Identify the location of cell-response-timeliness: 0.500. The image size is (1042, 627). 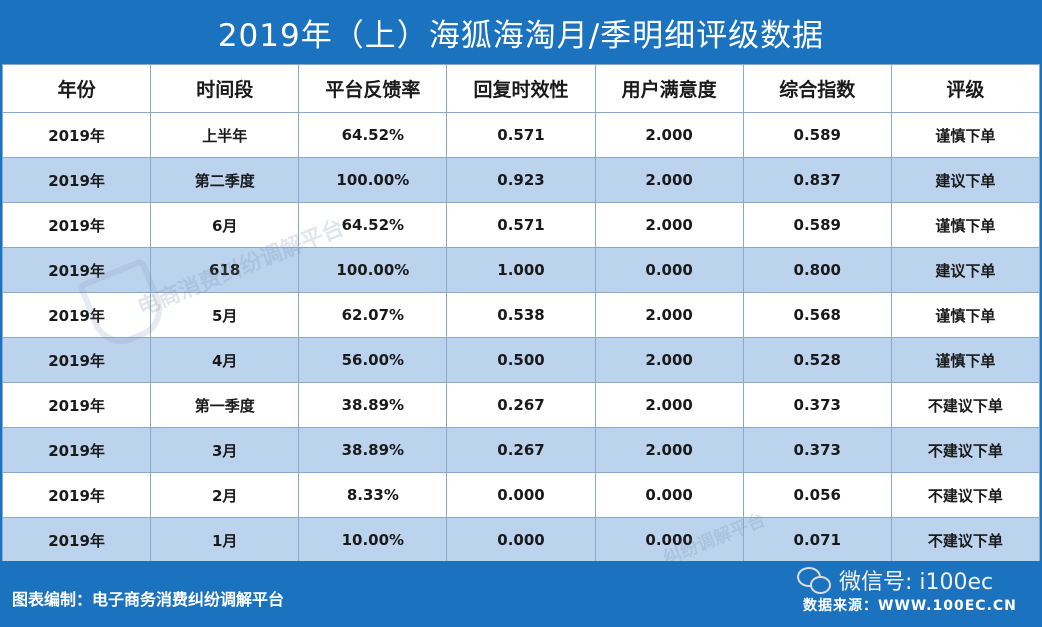
(521, 360).